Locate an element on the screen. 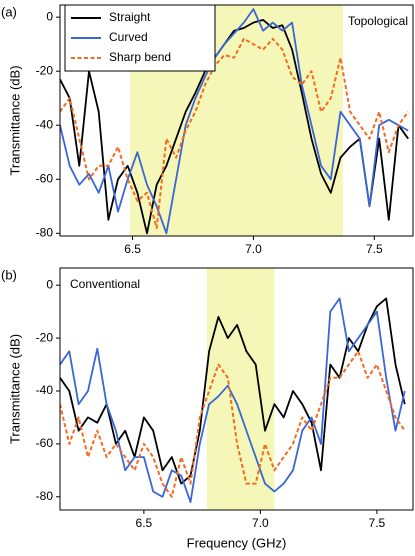 The width and height of the screenshot is (415, 556). x-axis-label: Frequency (GHz) is located at coordinates (237, 542).